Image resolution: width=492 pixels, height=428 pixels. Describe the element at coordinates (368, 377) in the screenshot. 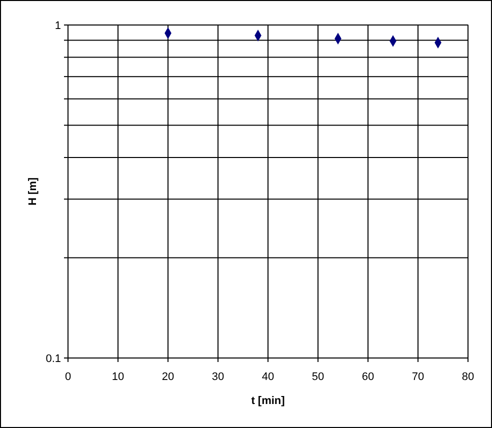

I see `x-tick-label: 60` at that location.